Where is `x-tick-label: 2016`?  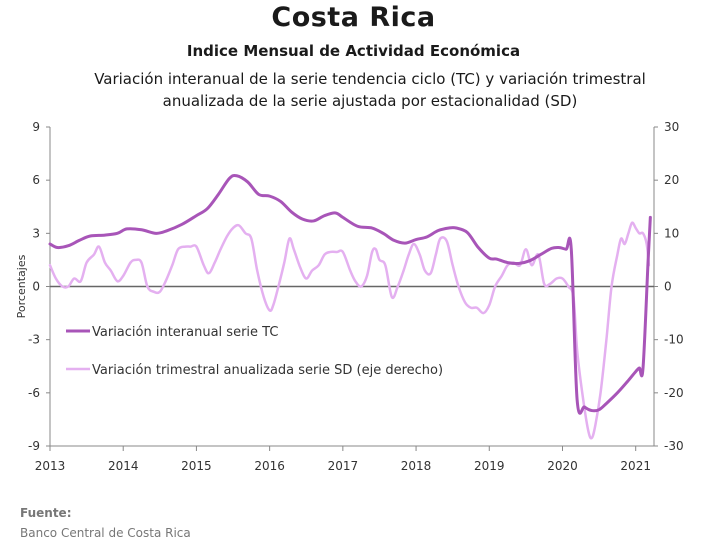
x-tick-label: 2016 is located at coordinates (269, 466).